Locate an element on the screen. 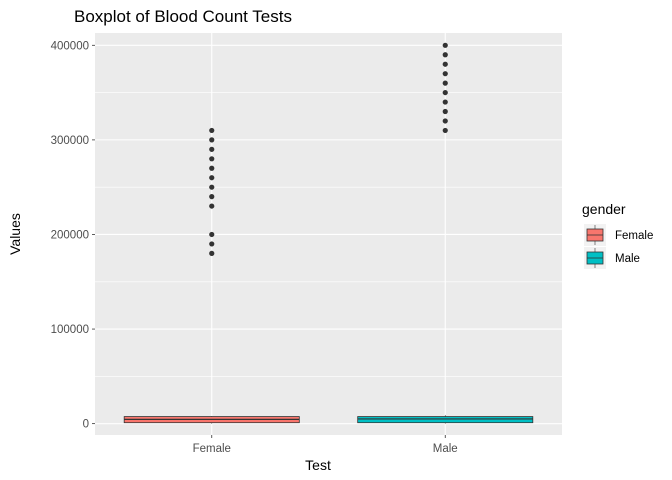  x-axis-ticks: Female Male is located at coordinates (325, 445).